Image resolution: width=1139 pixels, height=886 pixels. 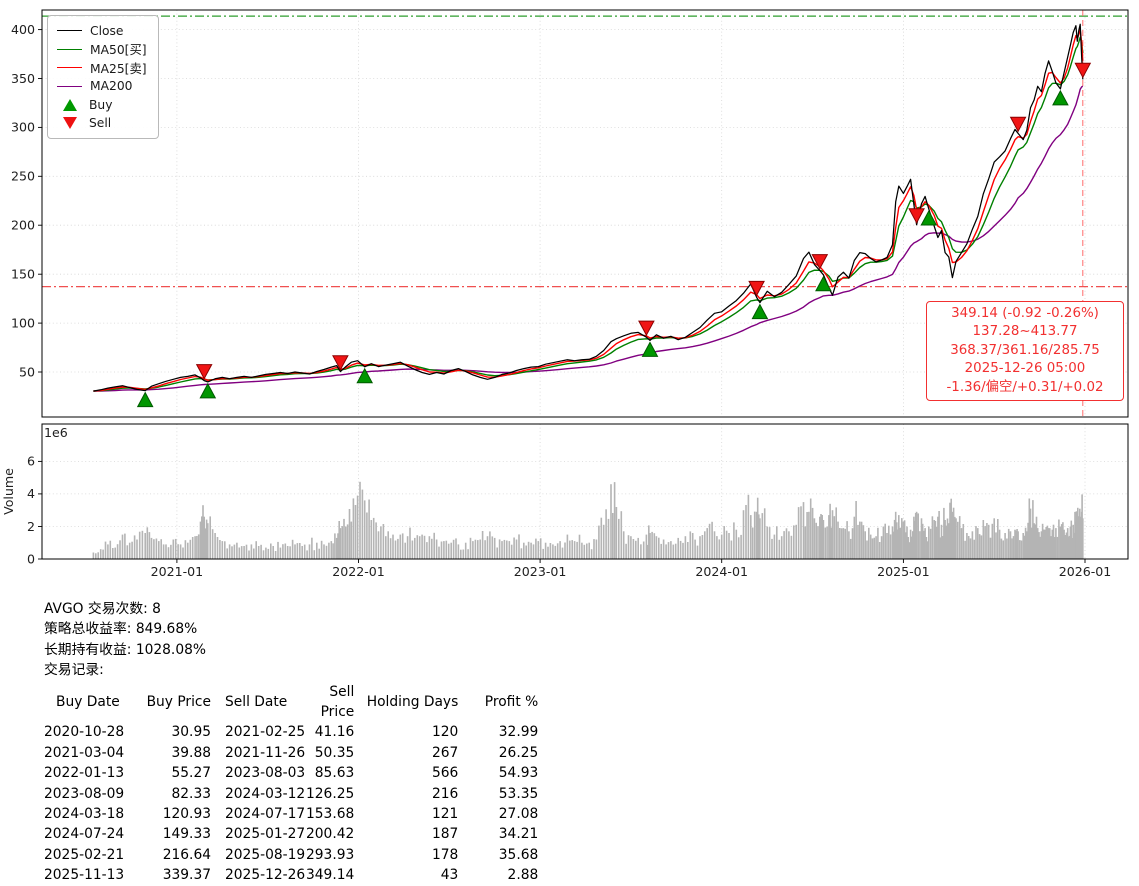 I want to click on legend-item-ma200: MA200, so click(x=102, y=86).